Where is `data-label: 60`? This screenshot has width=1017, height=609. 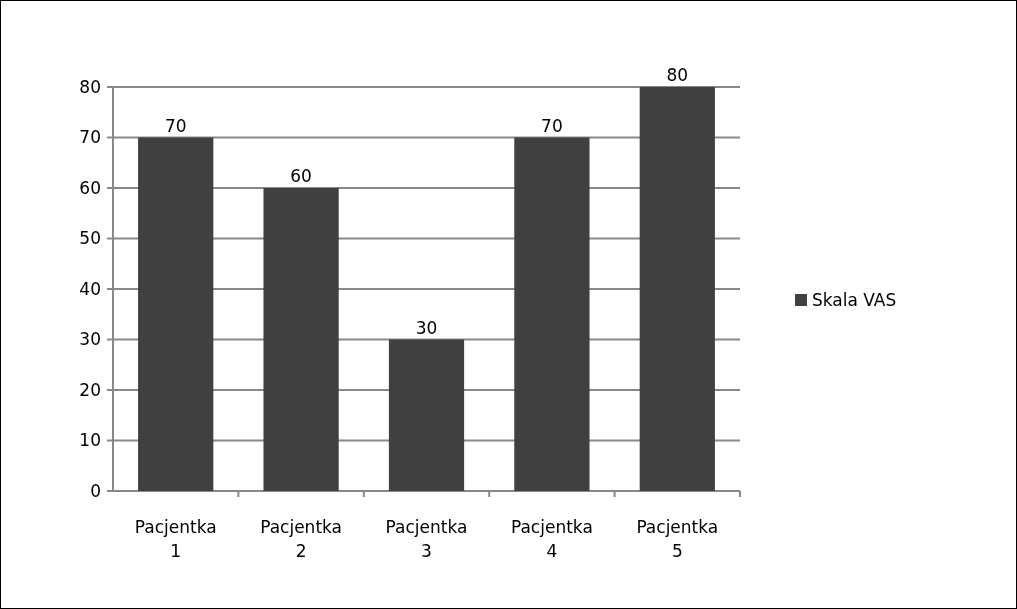 data-label: 60 is located at coordinates (301, 176).